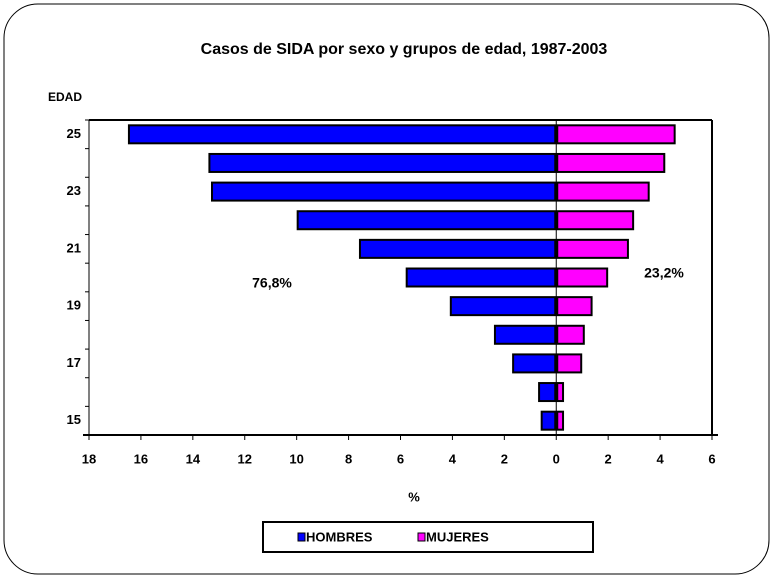 The image size is (773, 578). I want to click on annotation: 23,2%, so click(664, 273).